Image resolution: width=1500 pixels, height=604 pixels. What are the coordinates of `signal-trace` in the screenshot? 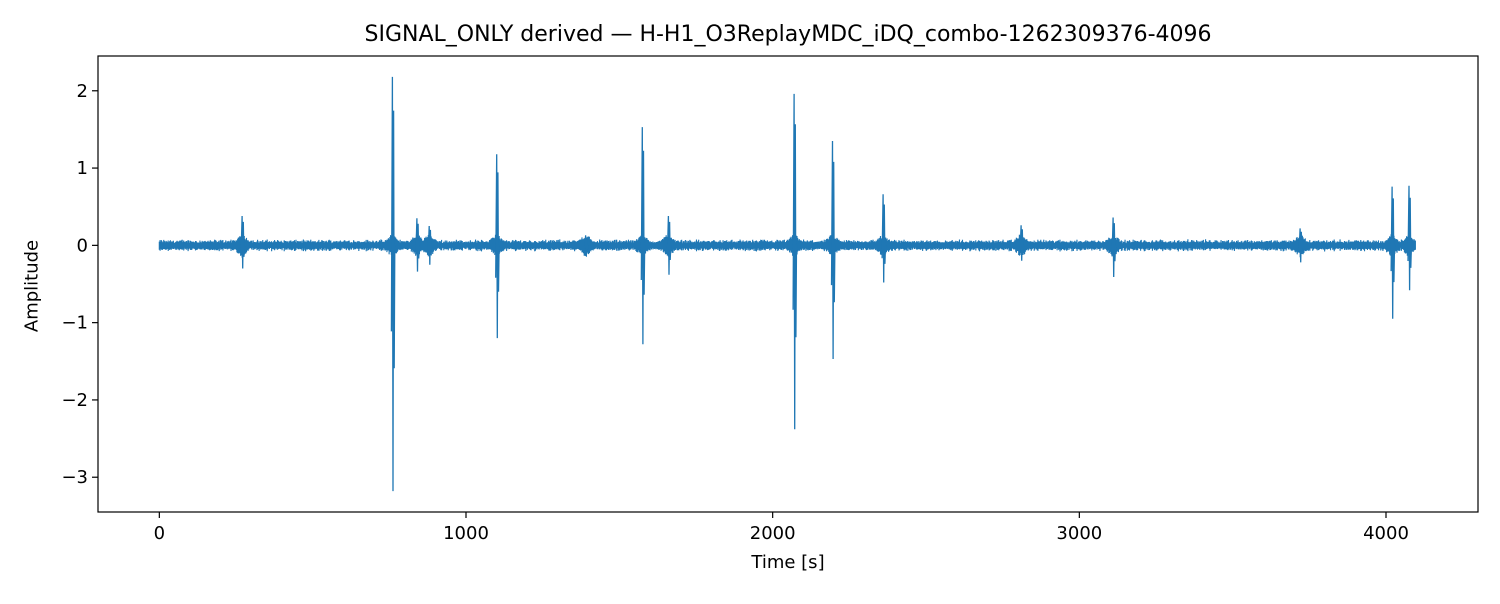 It's located at (787, 245).